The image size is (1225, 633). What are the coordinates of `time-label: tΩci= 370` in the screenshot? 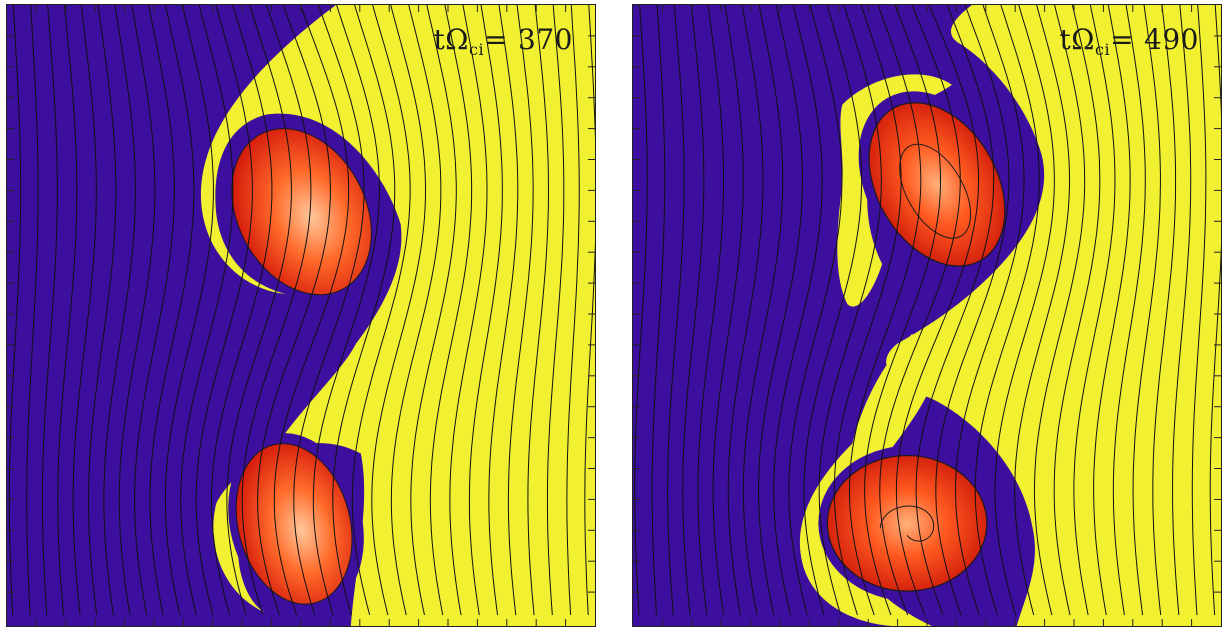 It's located at (503, 41).